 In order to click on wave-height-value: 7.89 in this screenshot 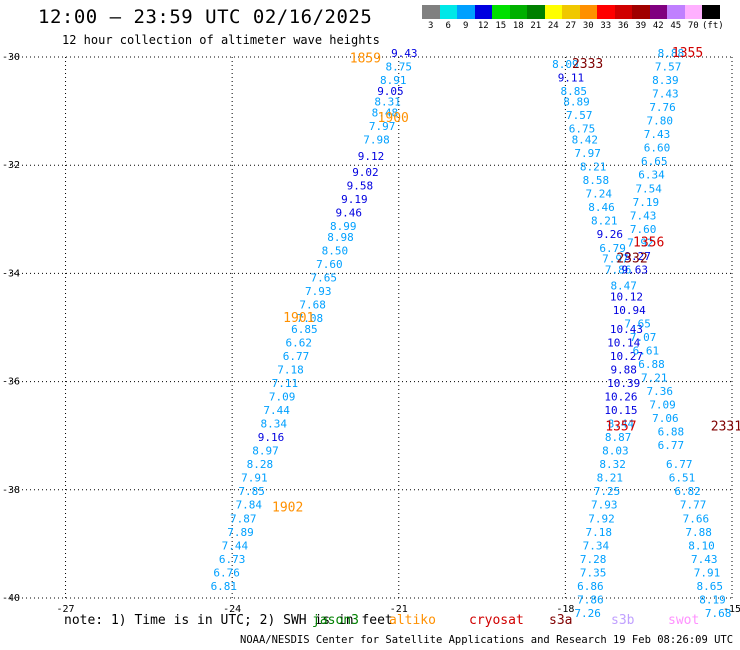, I will do `click(240, 532)`.